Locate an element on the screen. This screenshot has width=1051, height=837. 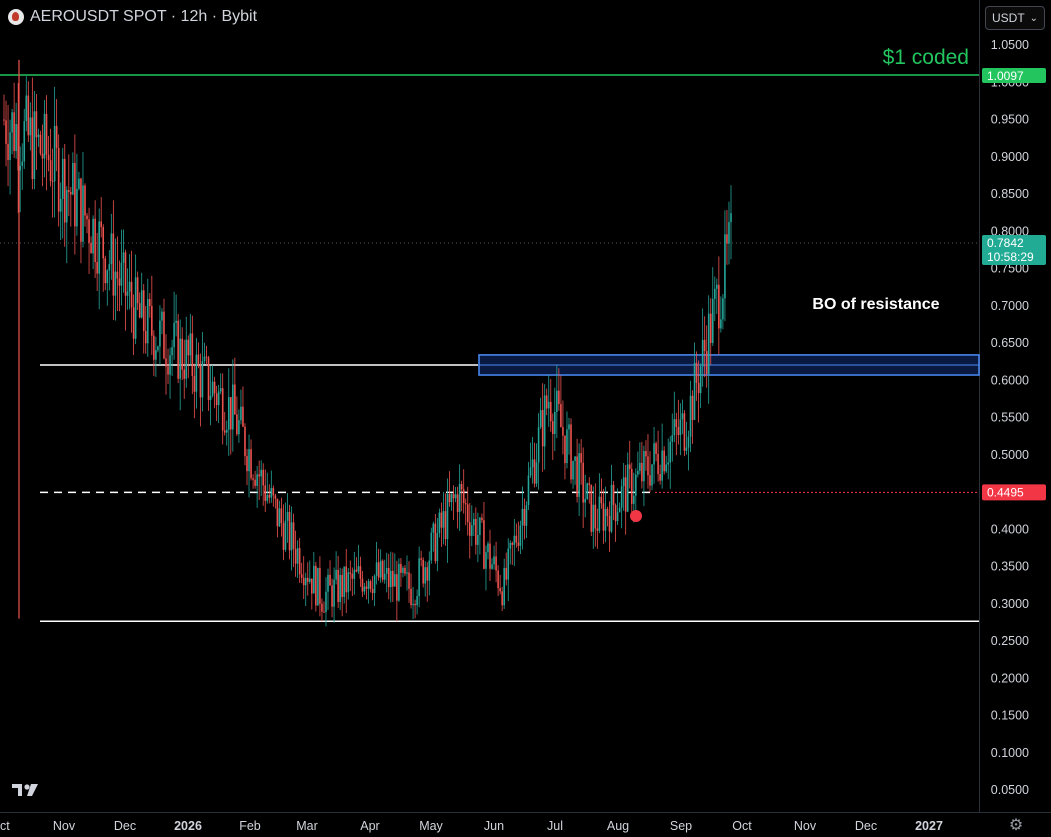
y-tick-label: 0.8500 is located at coordinates (1010, 194).